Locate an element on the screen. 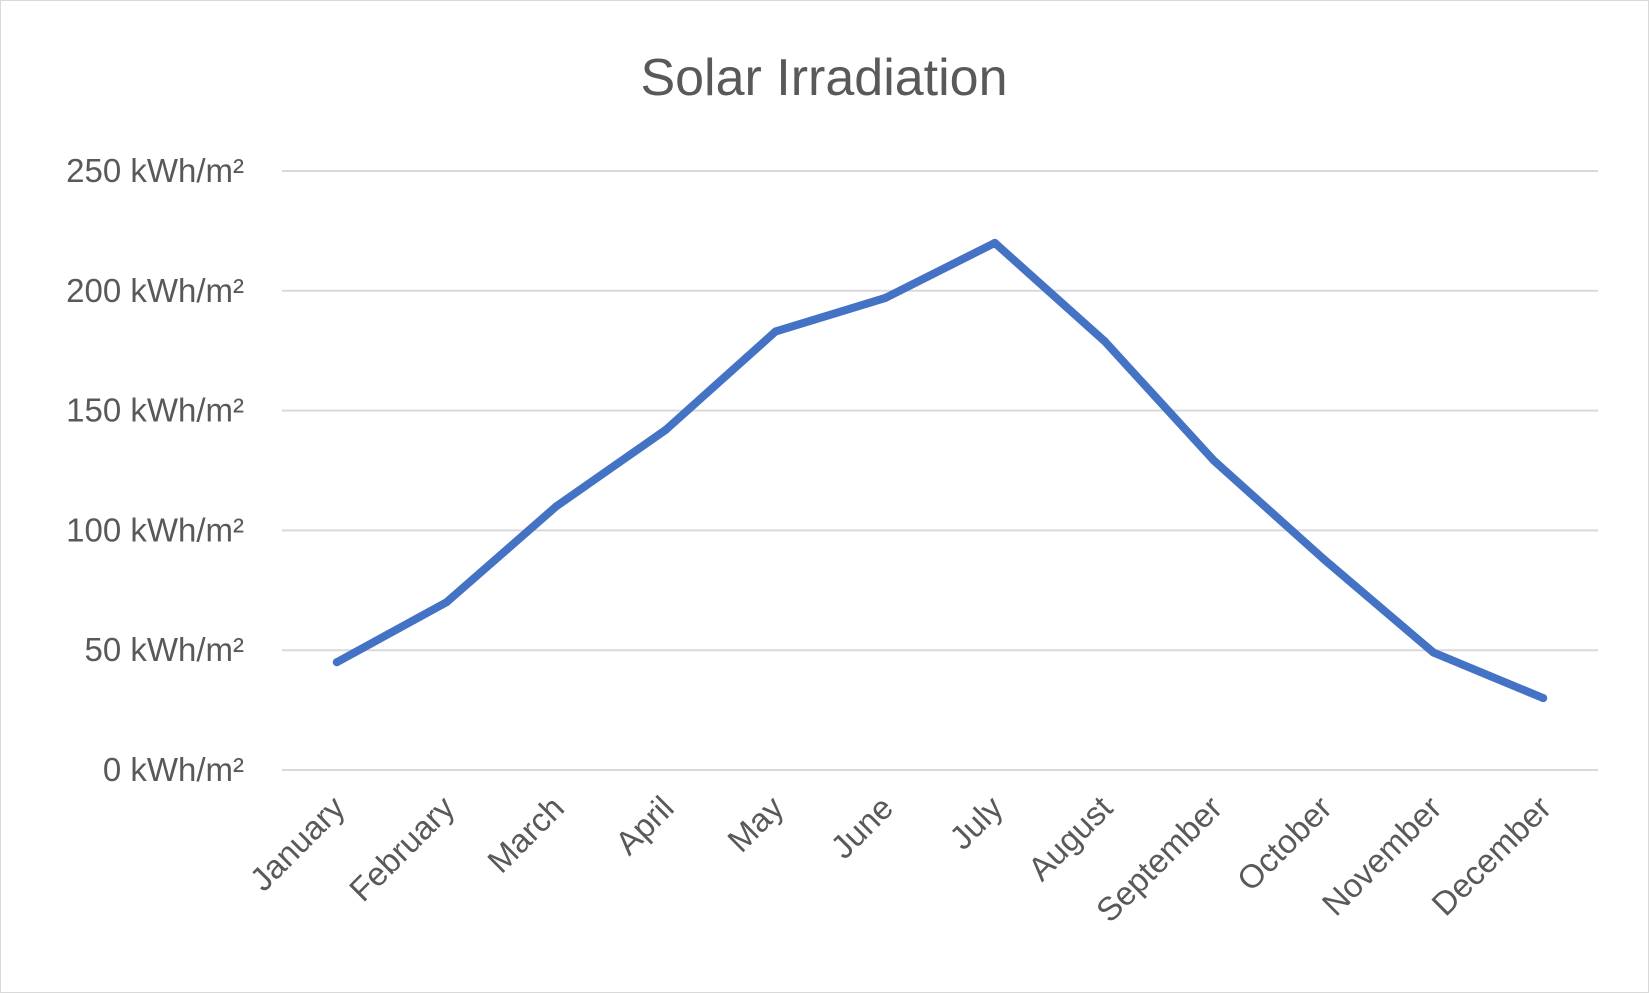  y-tick-label: 200 kWh/m² is located at coordinates (155, 290).